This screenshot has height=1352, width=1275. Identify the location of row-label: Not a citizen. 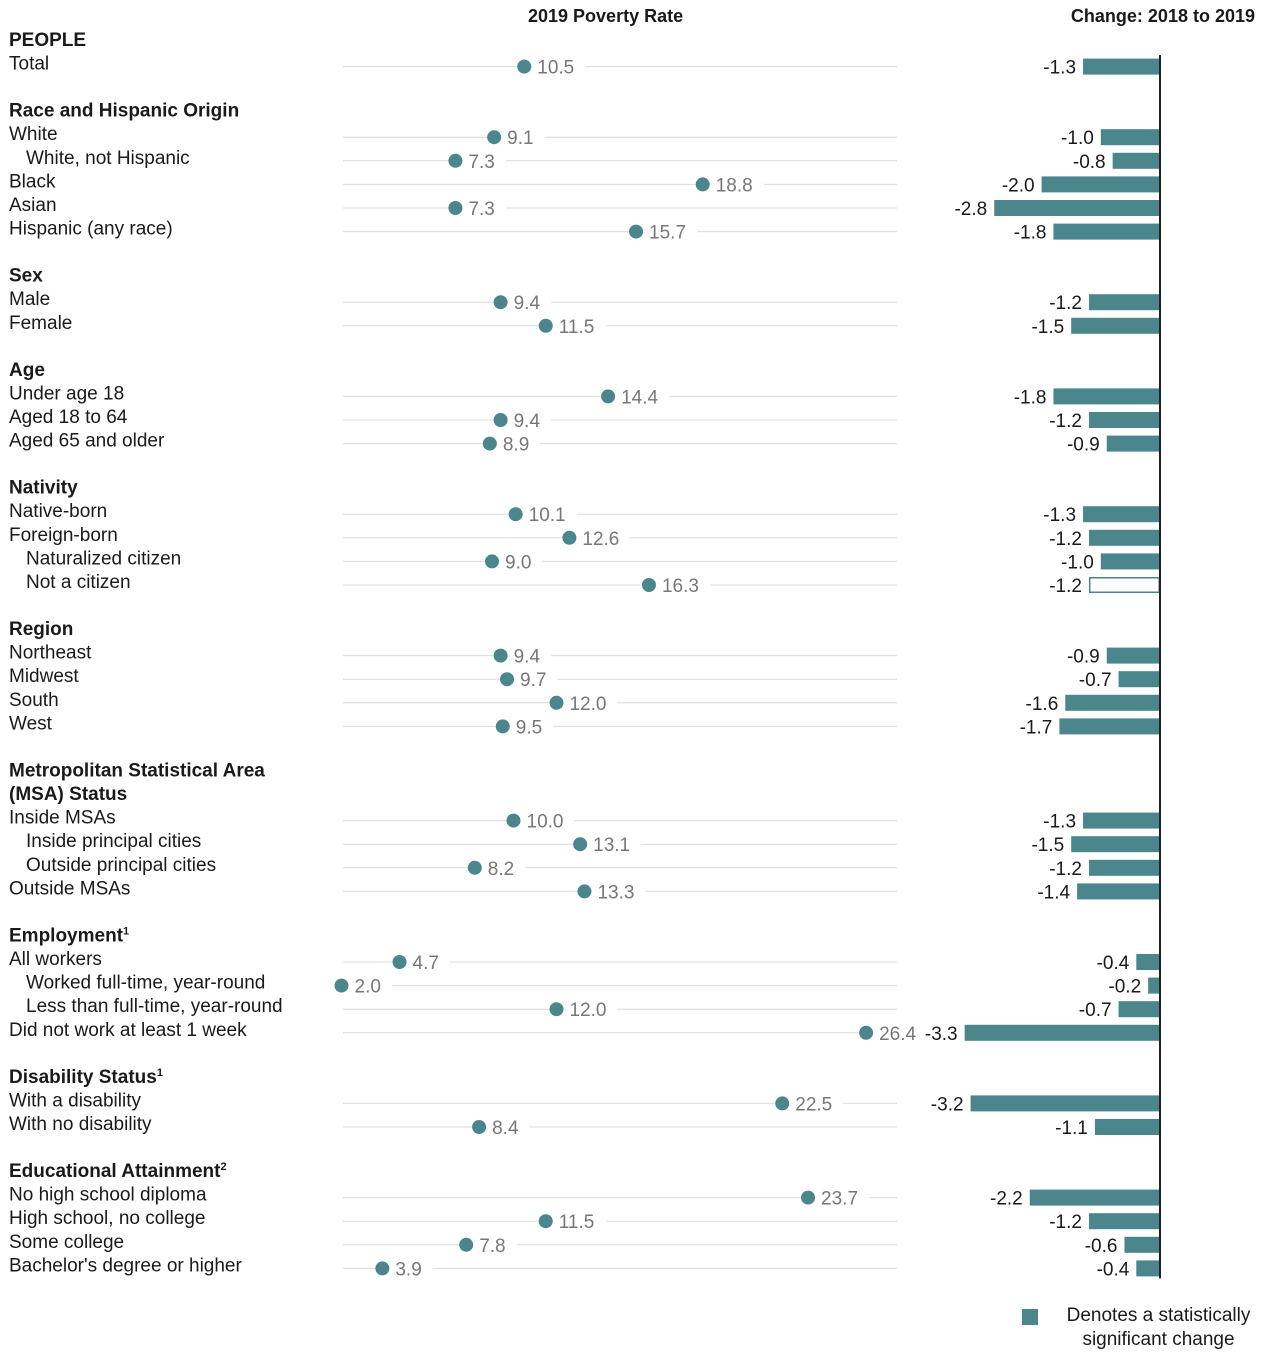
(78, 582).